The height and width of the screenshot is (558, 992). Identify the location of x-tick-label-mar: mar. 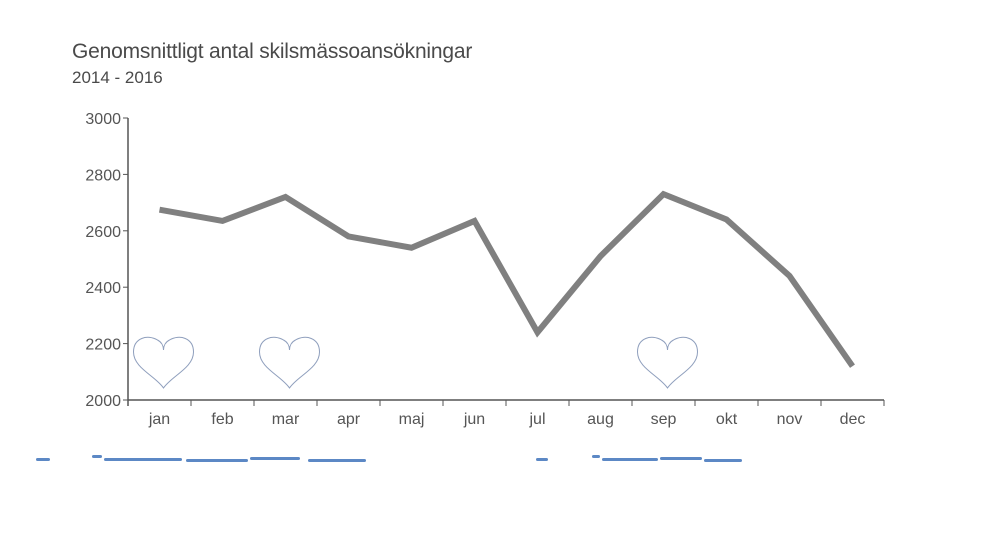
(286, 419).